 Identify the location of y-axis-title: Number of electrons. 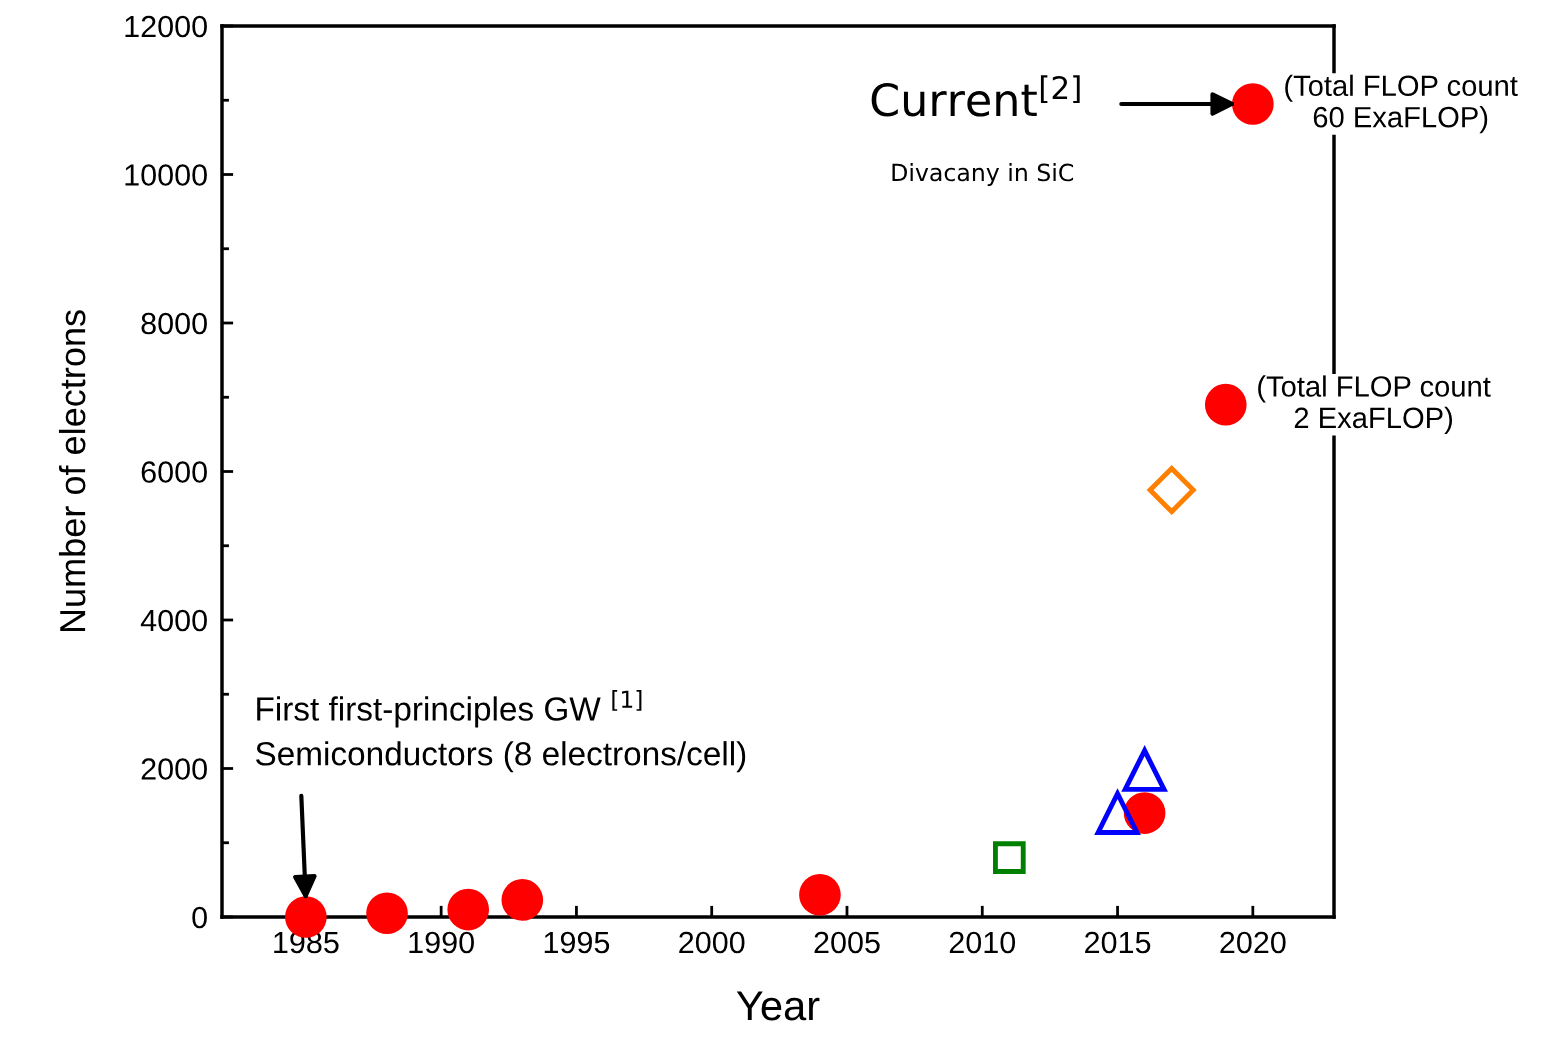
(72, 471).